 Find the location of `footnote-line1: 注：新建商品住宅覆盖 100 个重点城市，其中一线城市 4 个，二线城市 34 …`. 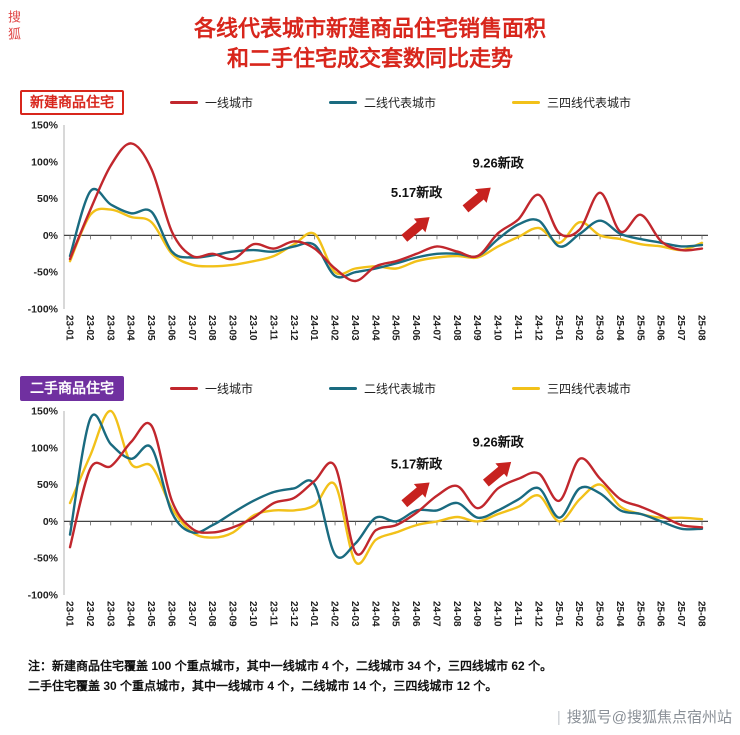

footnote-line1: 注：新建商品住宅覆盖 100 个重点城市，其中一线城市 4 个，二线城市 34 … is located at coordinates (290, 666).